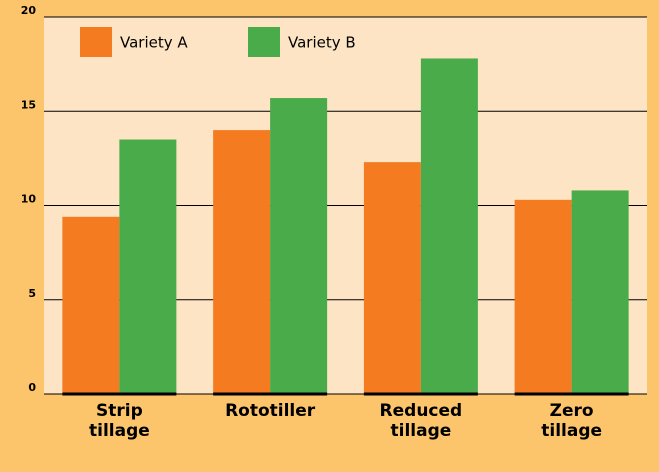  Describe the element at coordinates (29, 199) in the screenshot. I see `y-tick-label: 10` at that location.